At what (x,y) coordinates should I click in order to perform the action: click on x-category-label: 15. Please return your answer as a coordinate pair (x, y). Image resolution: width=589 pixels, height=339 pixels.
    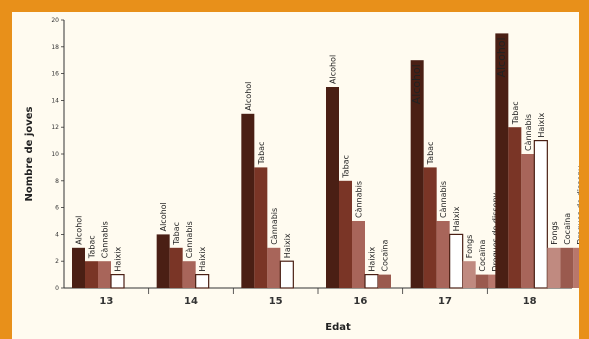
    Looking at the image, I should click on (276, 301).